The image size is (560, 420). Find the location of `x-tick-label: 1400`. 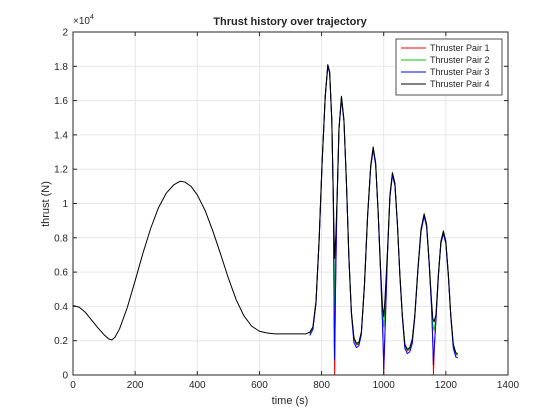

x-tick-label: 1400 is located at coordinates (508, 385).